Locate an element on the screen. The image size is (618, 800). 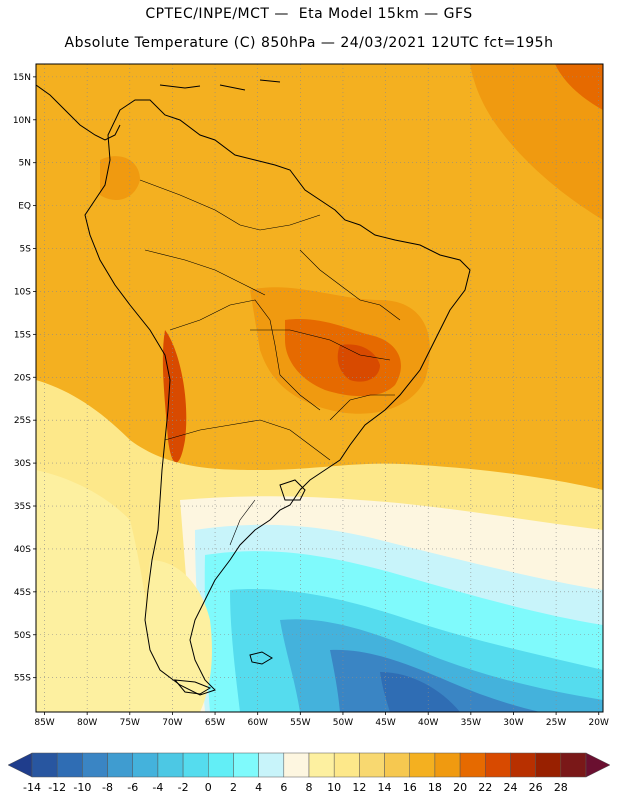
lat-label: 5N is located at coordinates (25, 164).